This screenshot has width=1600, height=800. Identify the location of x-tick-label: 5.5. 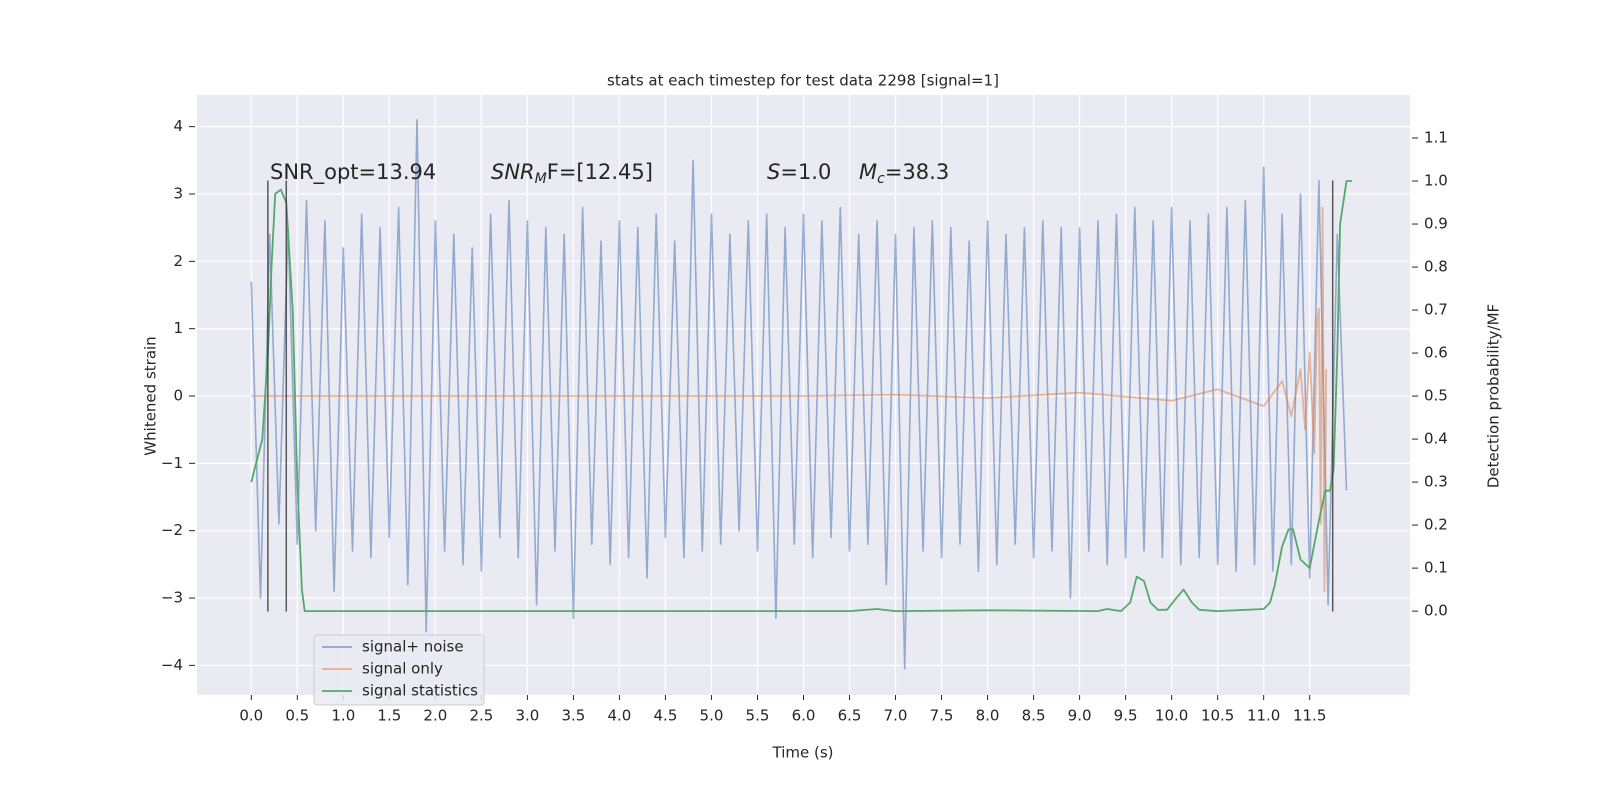
(758, 716).